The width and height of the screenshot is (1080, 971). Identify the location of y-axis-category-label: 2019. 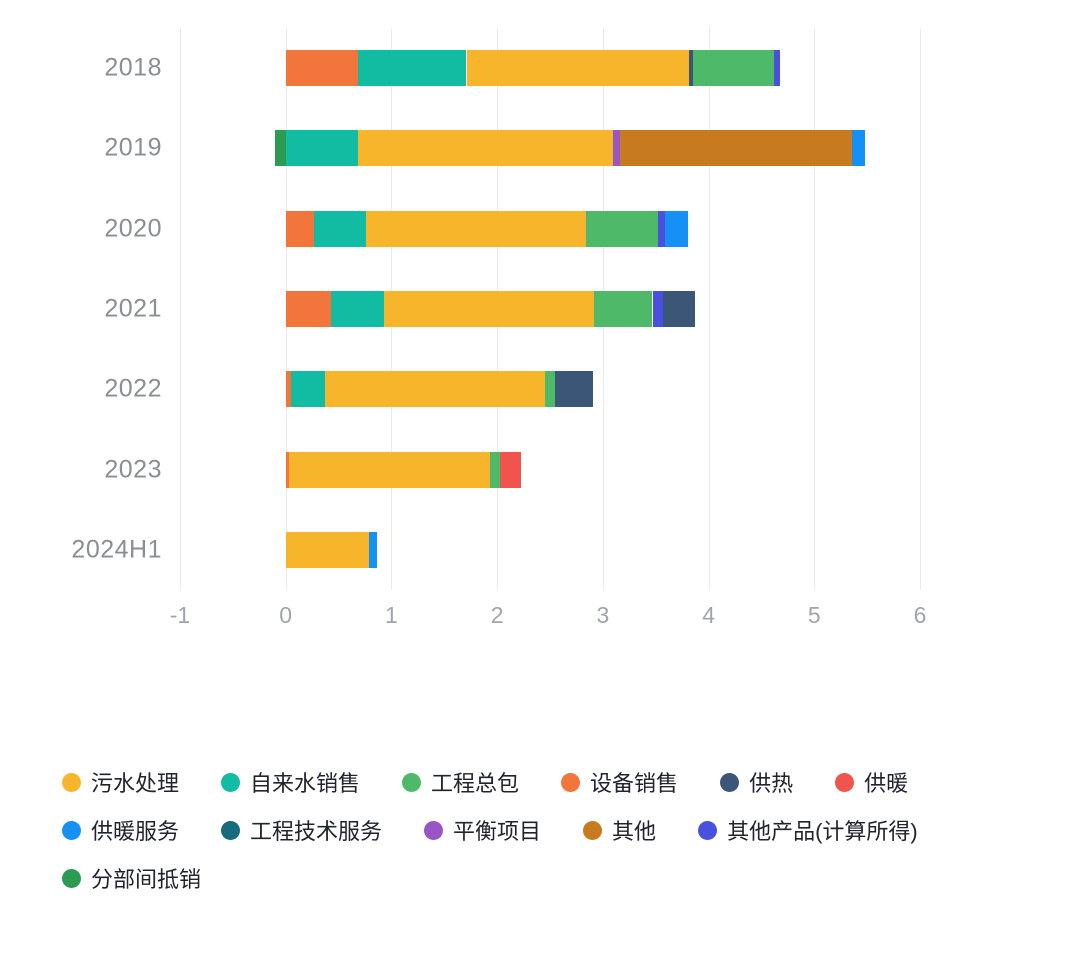
(133, 147).